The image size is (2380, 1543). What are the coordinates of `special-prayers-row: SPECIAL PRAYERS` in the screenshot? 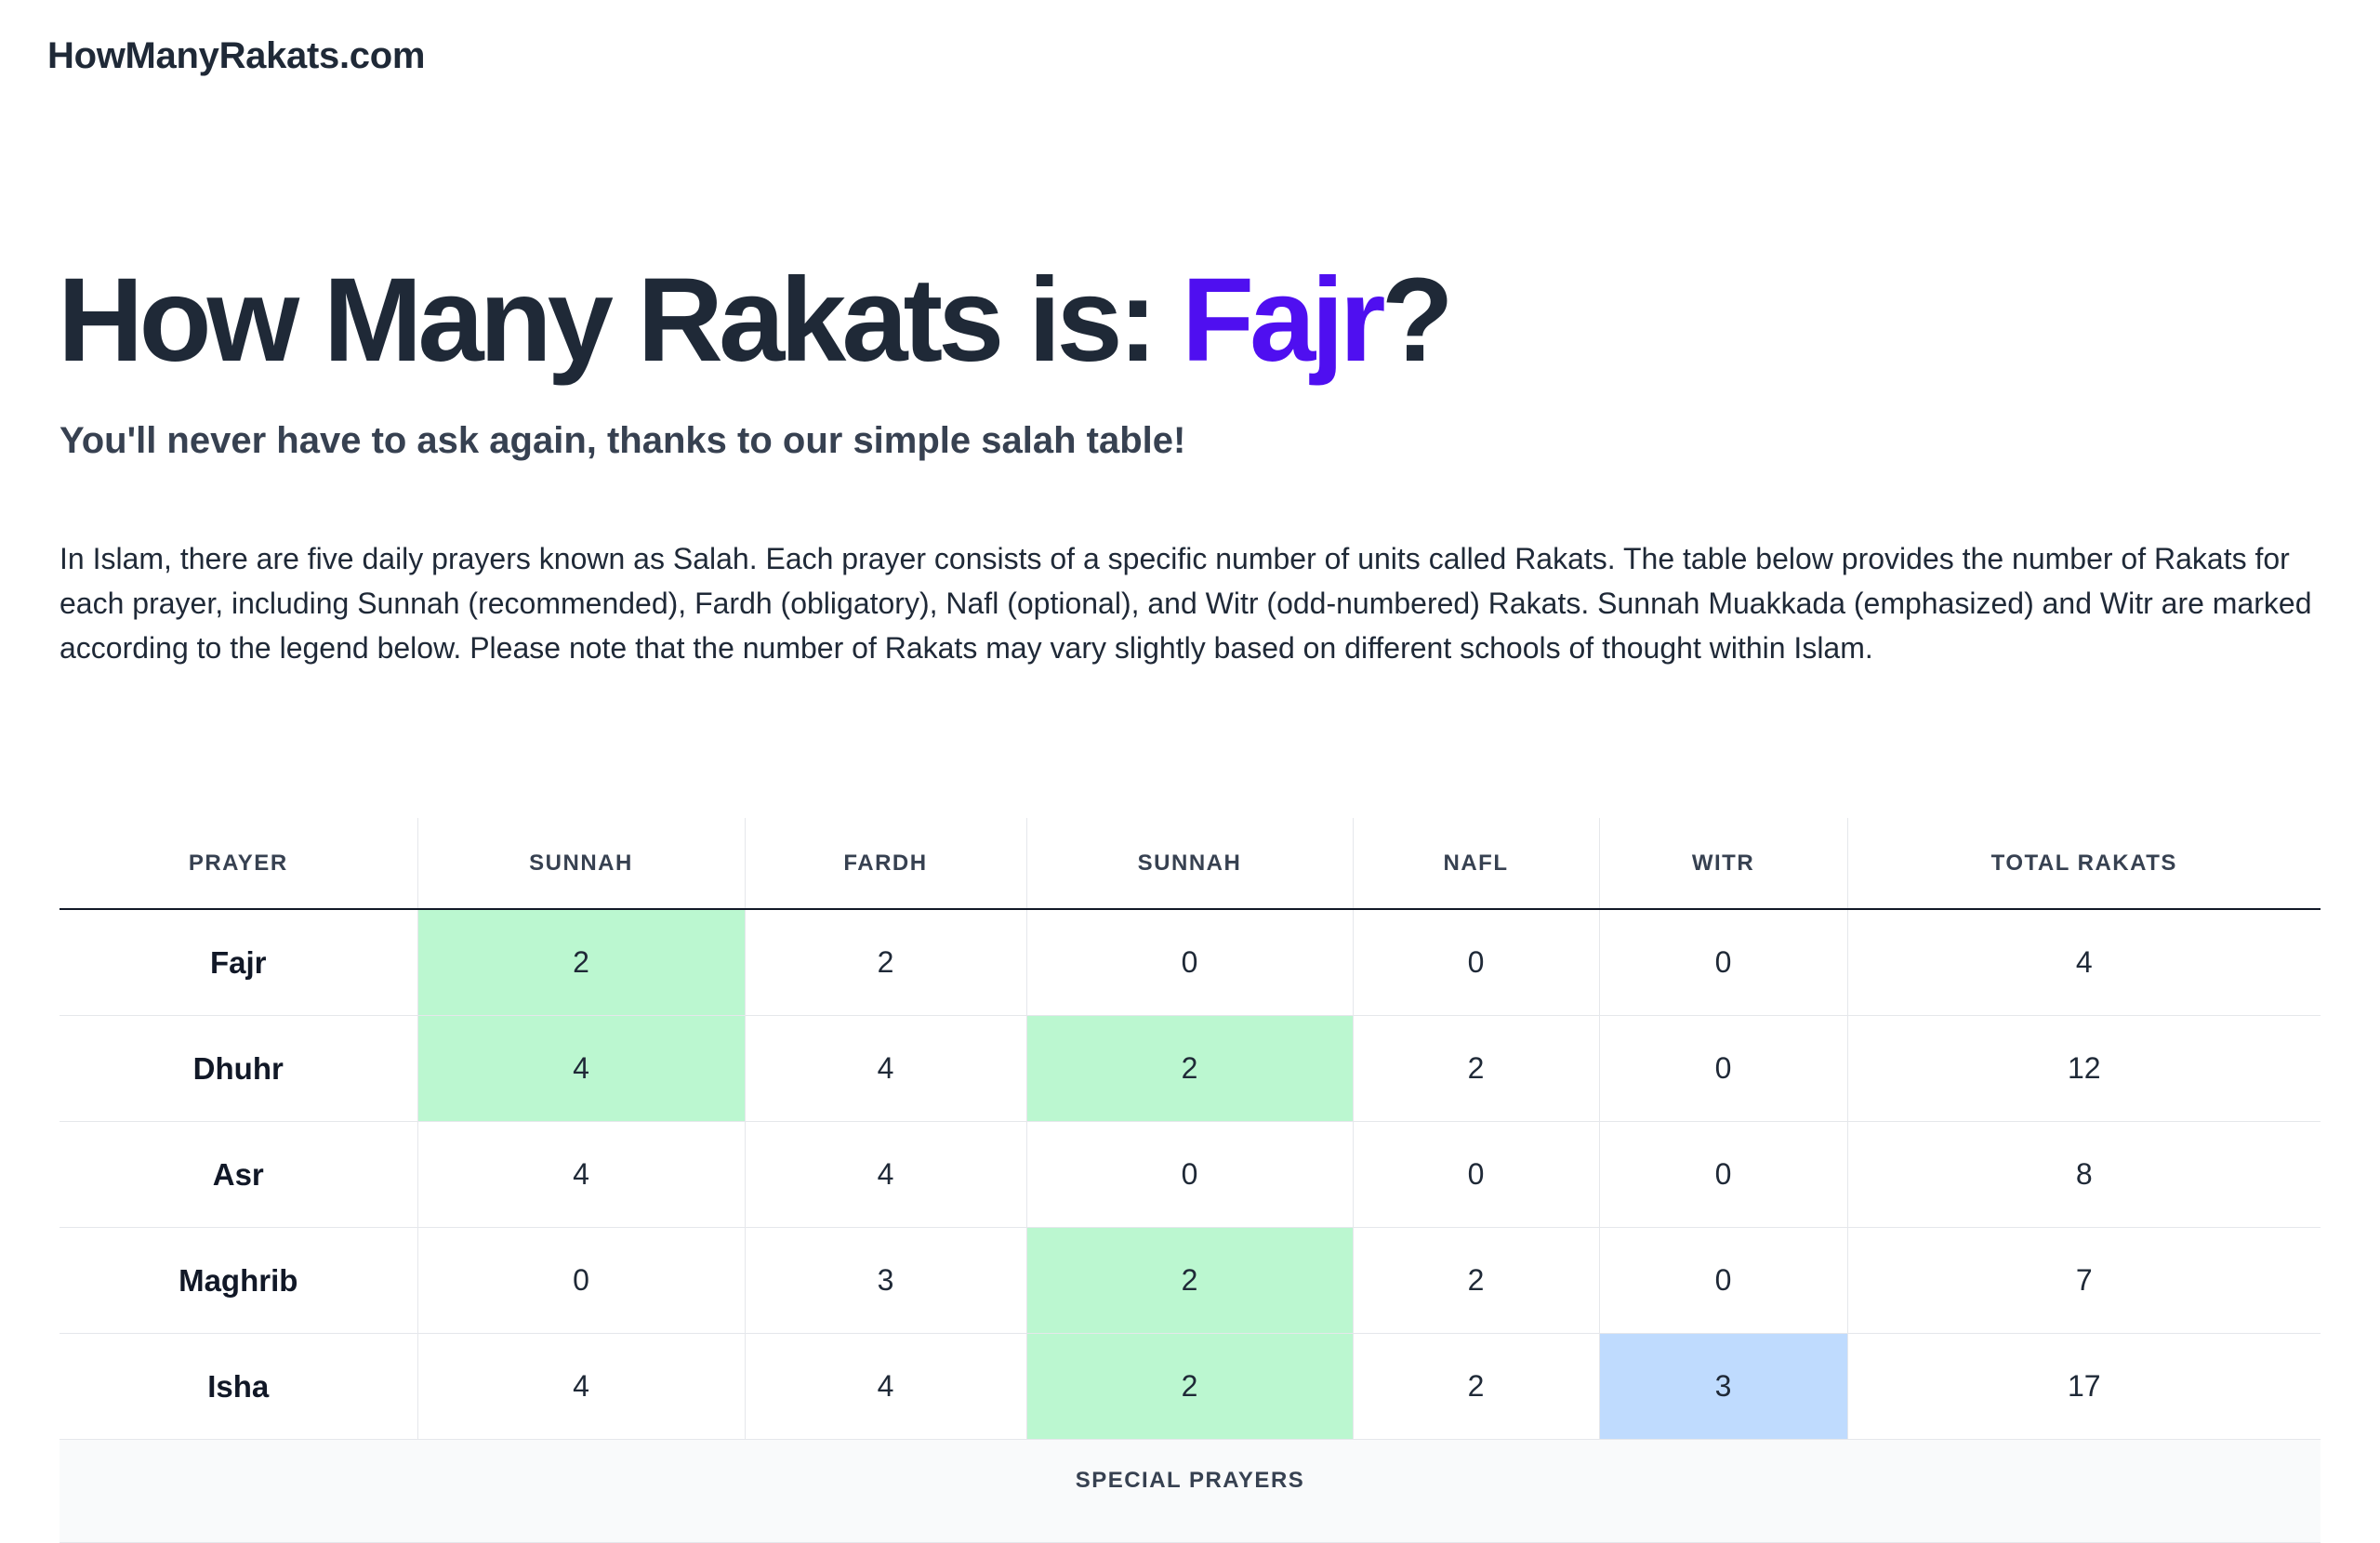 It's located at (1190, 1491).